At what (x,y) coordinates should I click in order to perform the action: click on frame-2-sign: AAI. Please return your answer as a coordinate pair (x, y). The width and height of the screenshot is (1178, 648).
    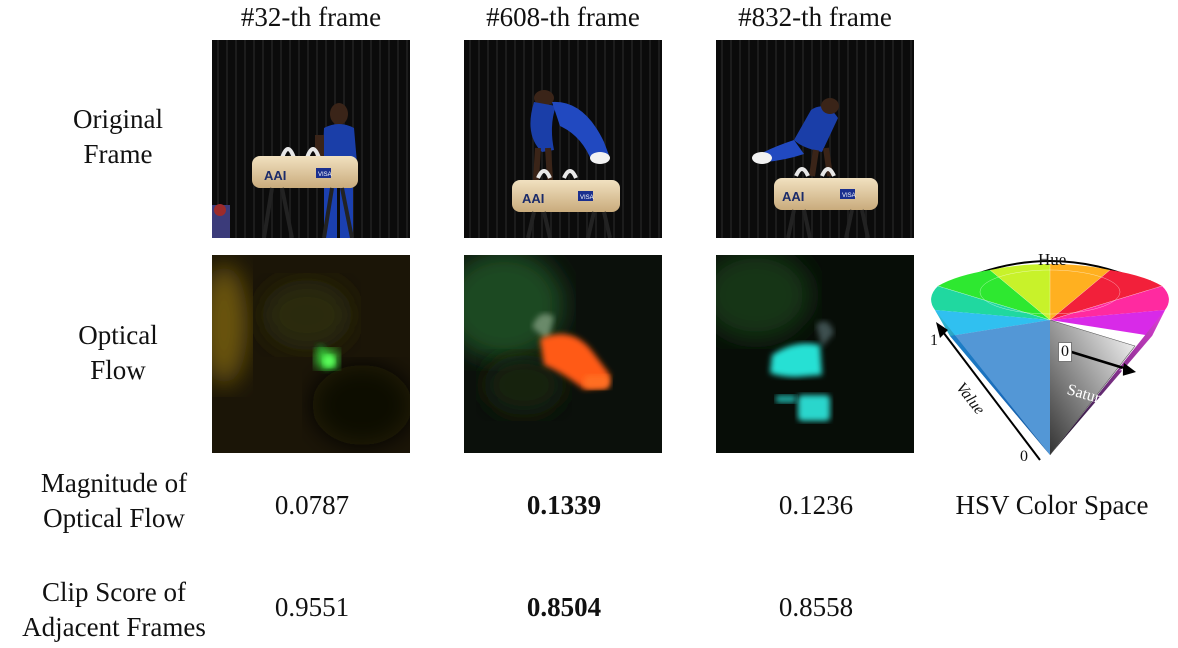
    Looking at the image, I should click on (533, 198).